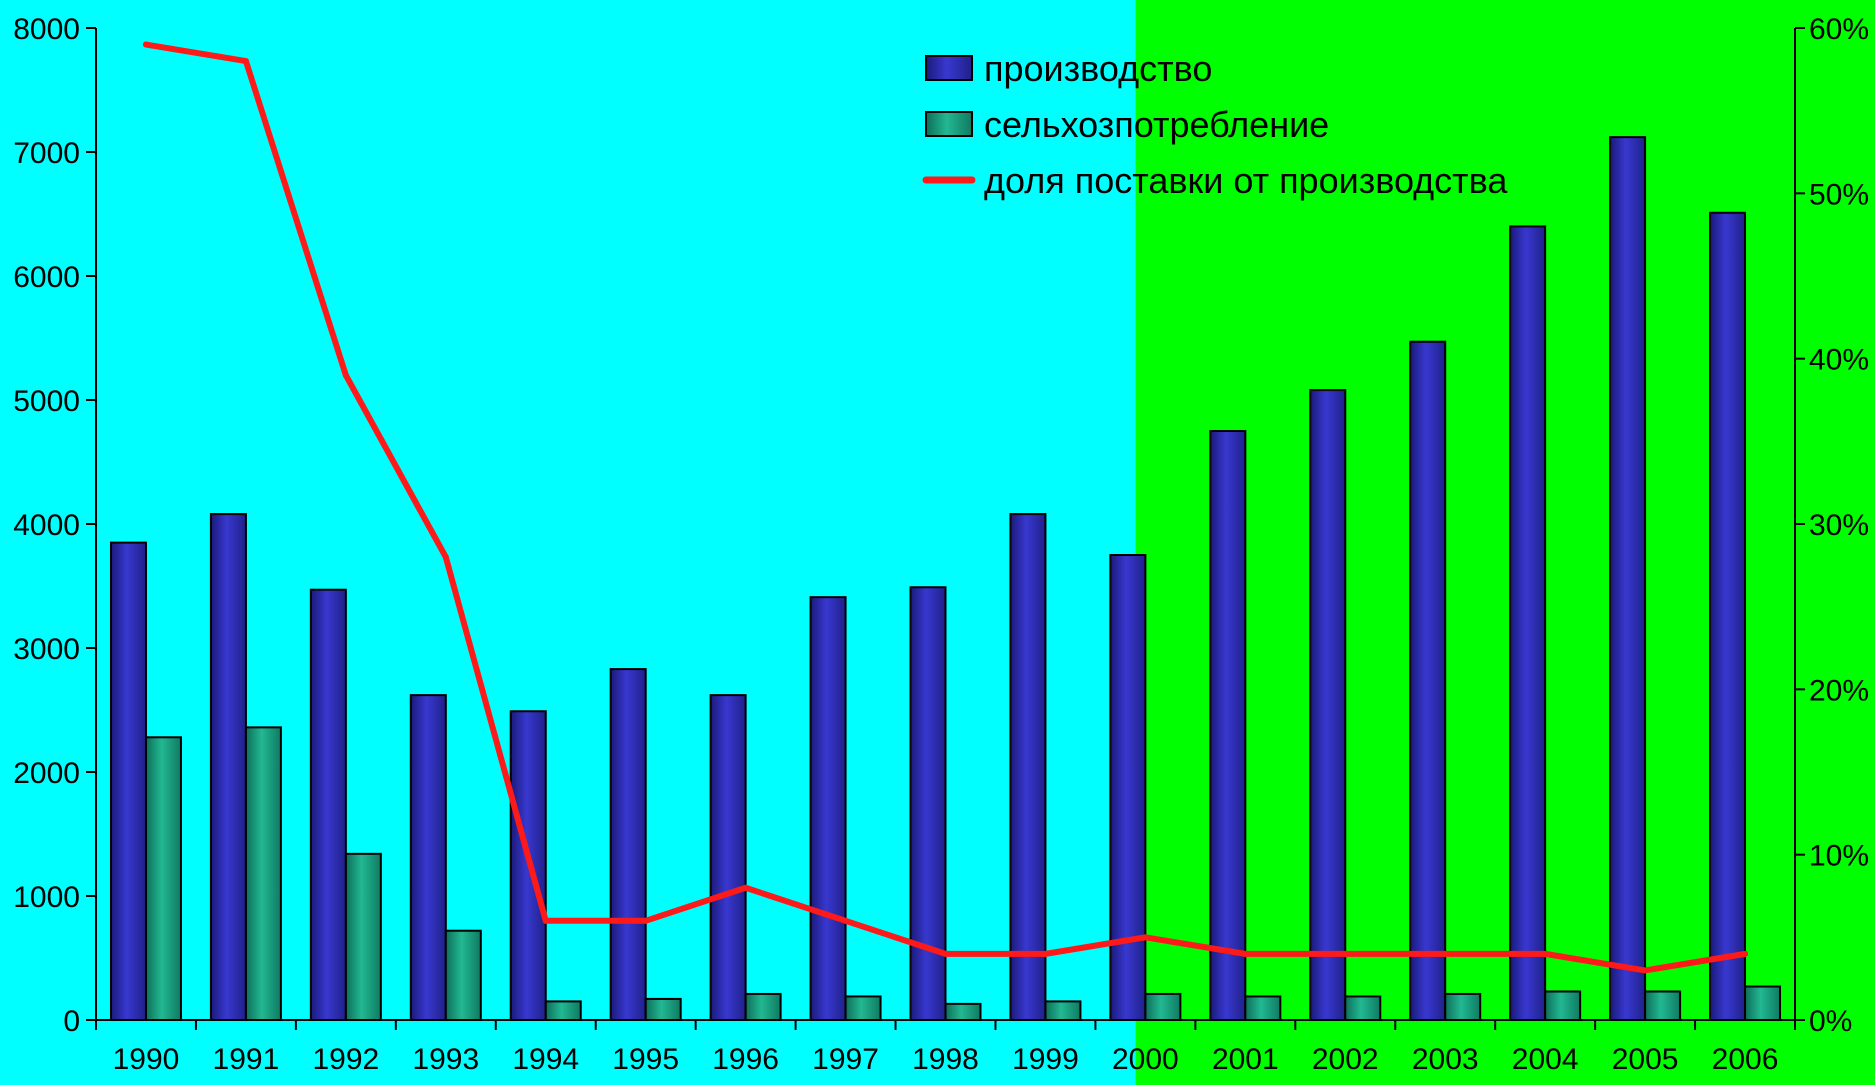 This screenshot has width=1875, height=1090. Describe the element at coordinates (1839, 360) in the screenshot. I see `y-right-tick-label: 40%` at that location.